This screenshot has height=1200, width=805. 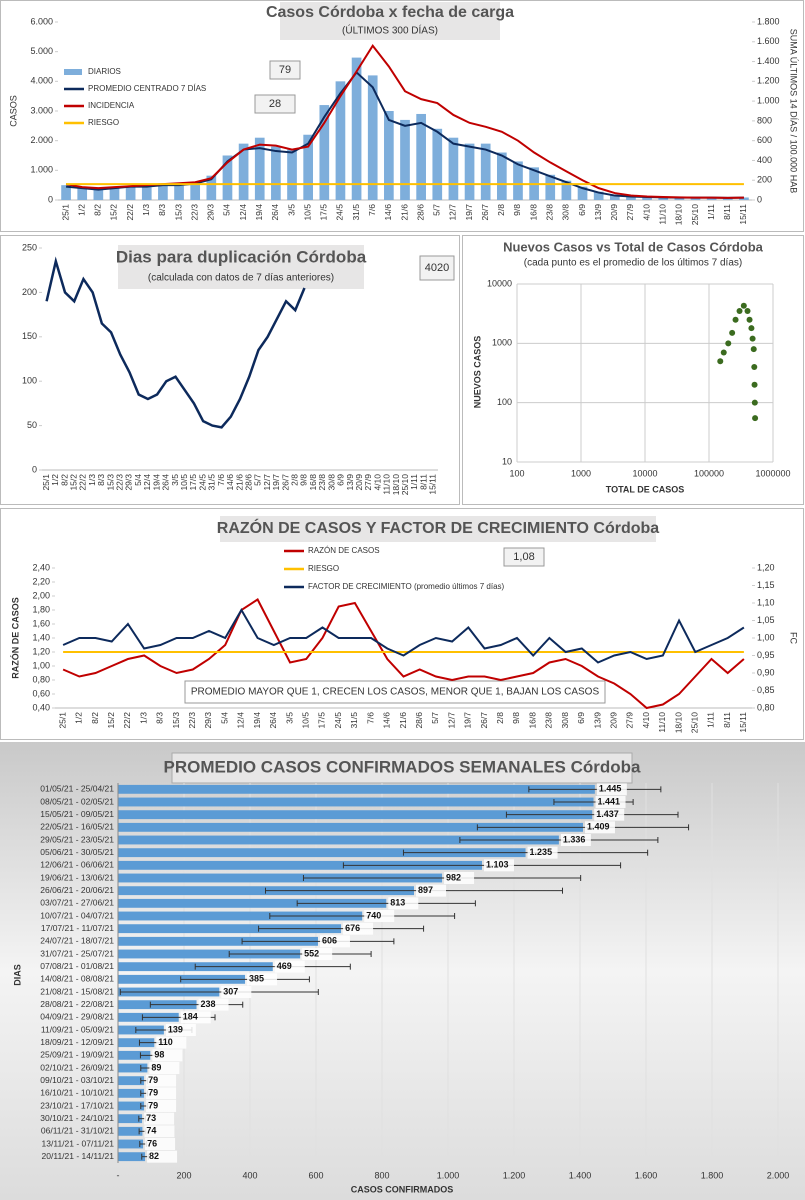 I want to click on x-tick-label: 30/8, so click(x=331, y=482).